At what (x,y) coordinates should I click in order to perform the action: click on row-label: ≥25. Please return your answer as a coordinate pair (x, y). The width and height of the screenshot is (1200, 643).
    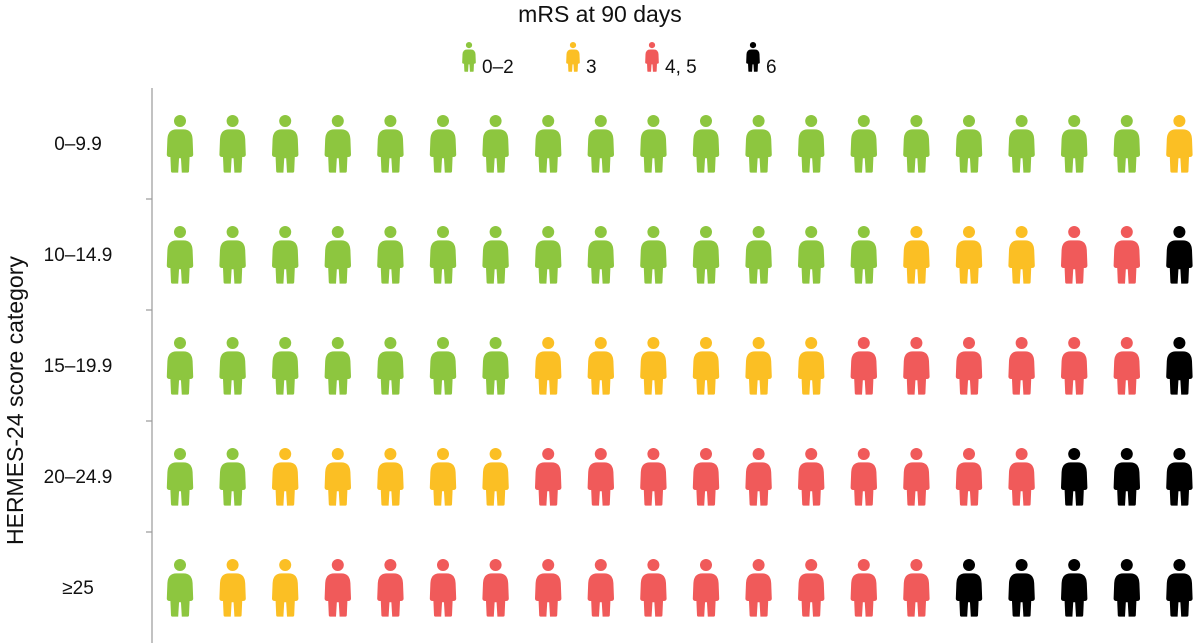
    Looking at the image, I should click on (78, 588).